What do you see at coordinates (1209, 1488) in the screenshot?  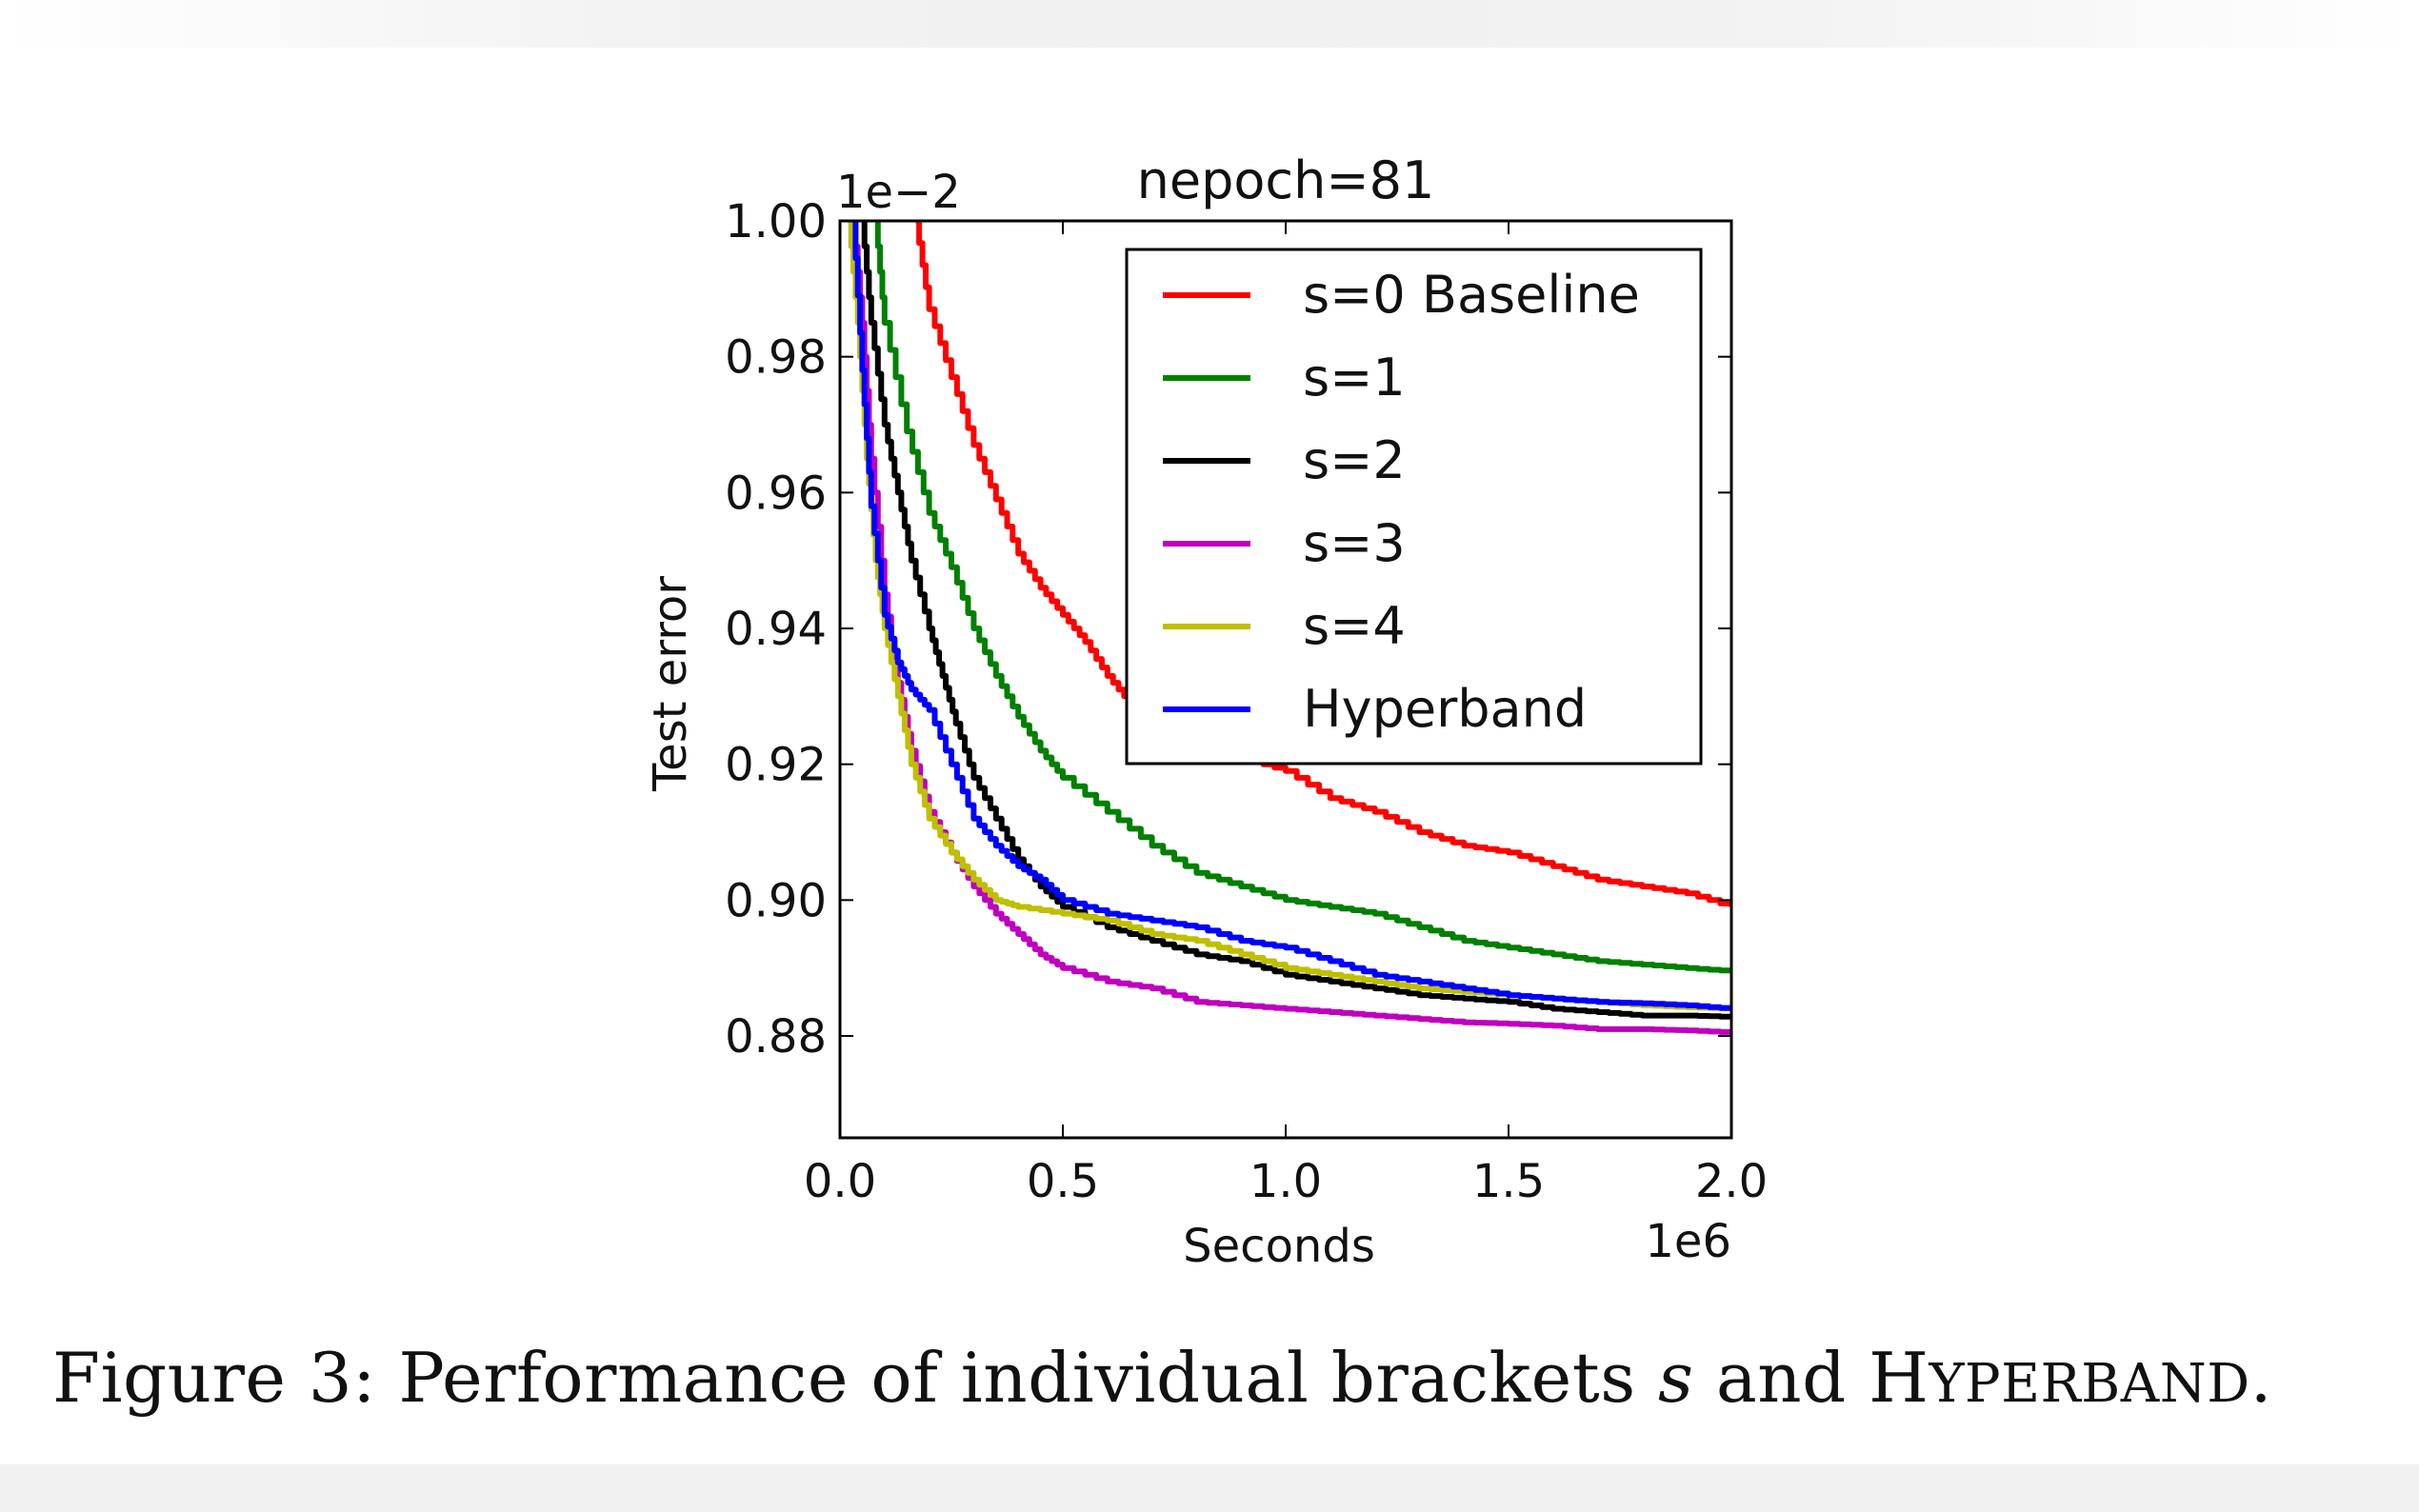 I see `bottom-shade-bar` at bounding box center [1209, 1488].